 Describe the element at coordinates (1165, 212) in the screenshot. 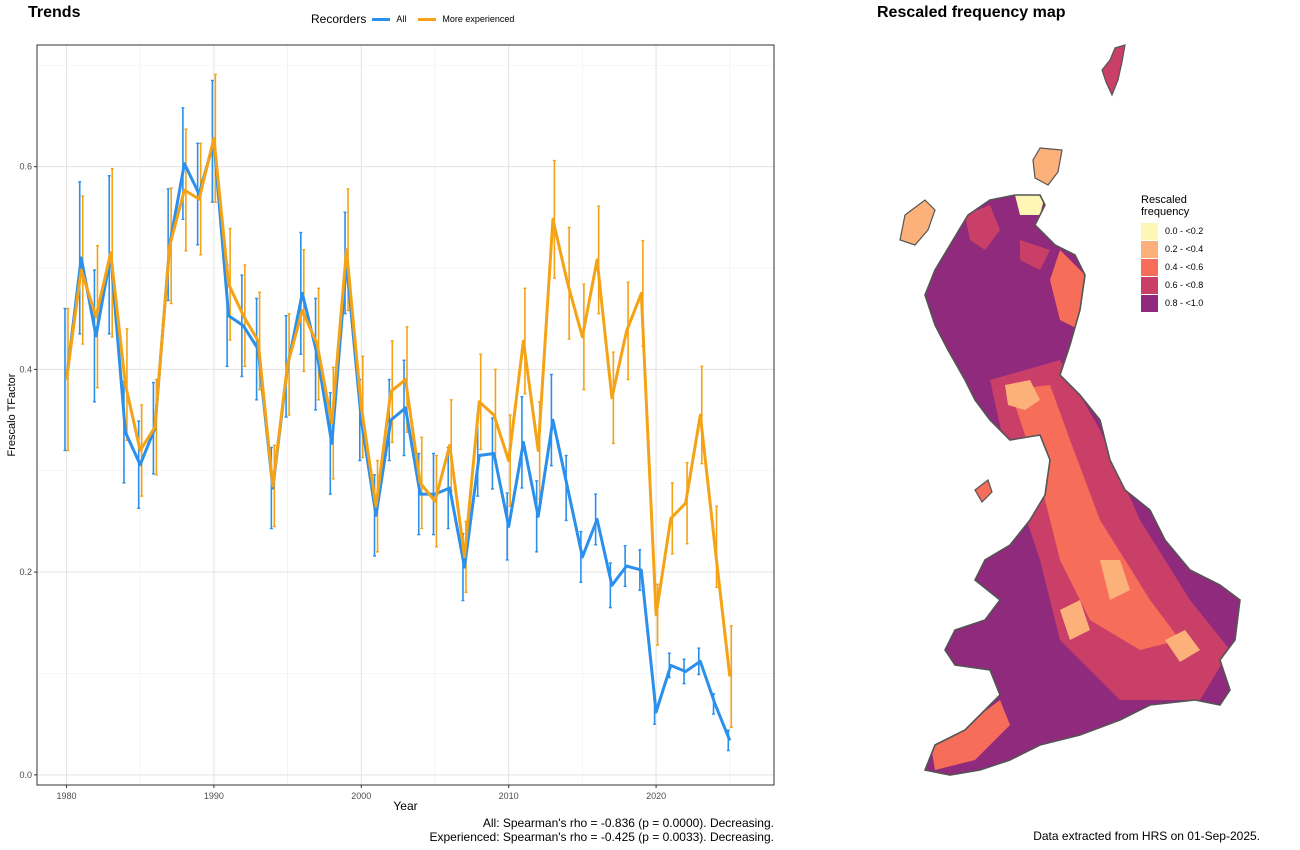

I see `map-legend-title-2: frequency` at that location.